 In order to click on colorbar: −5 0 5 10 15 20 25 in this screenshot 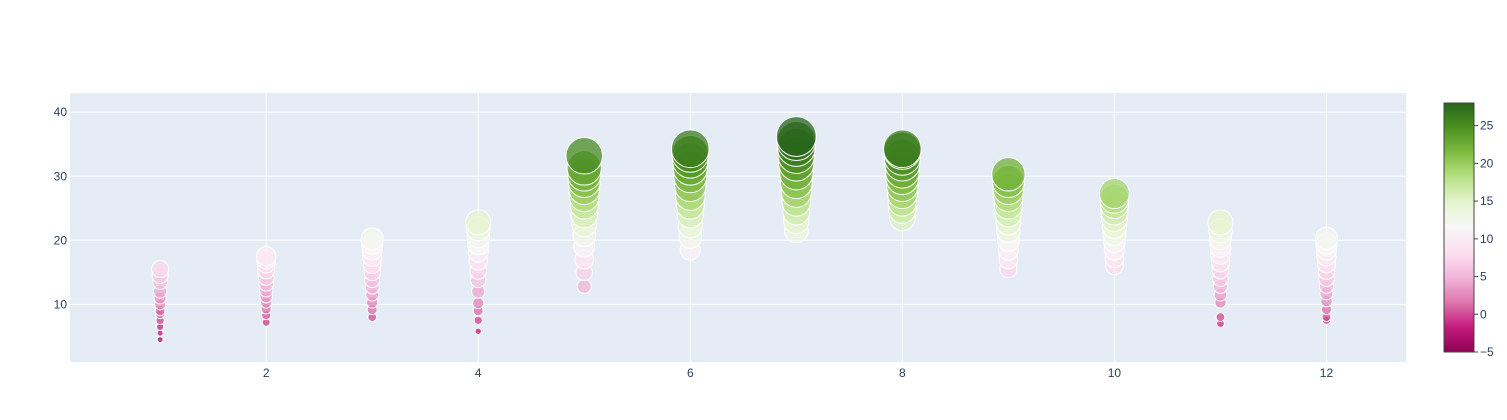, I will do `click(1468, 230)`.